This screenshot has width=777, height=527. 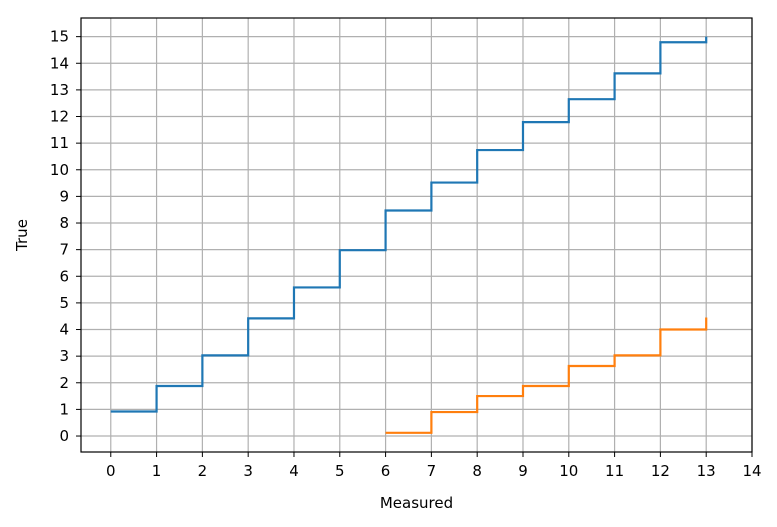 What do you see at coordinates (340, 471) in the screenshot?
I see `x-tick-label: 5` at bounding box center [340, 471].